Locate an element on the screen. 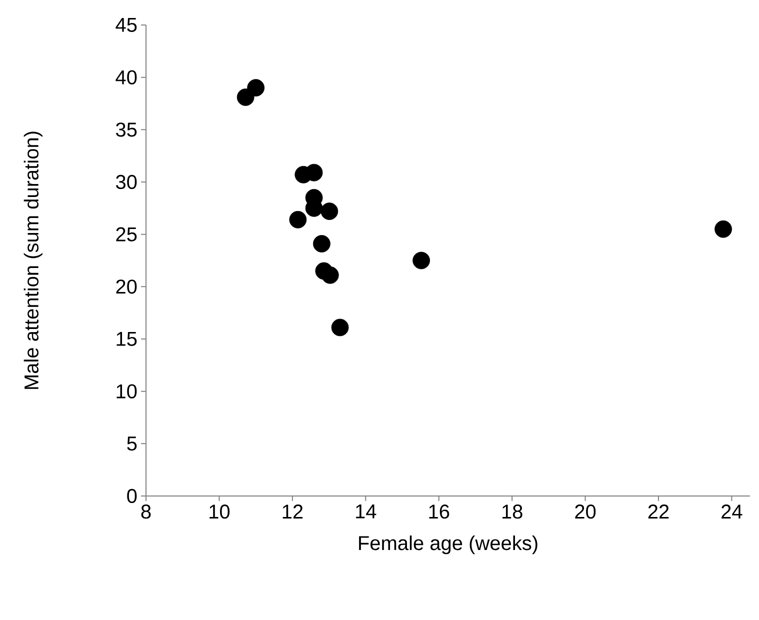  y-tick-label: 20 is located at coordinates (126, 287).